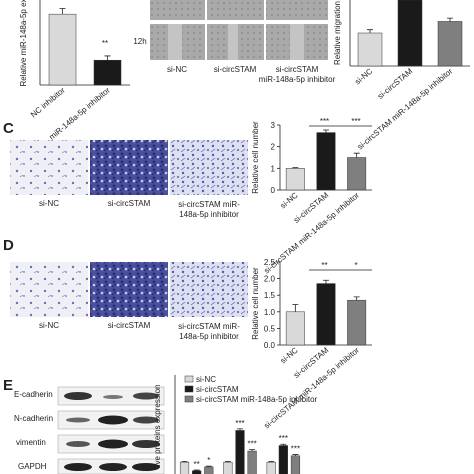 The width and height of the screenshot is (474, 474). Describe the element at coordinates (273, 168) in the screenshot. I see `y-tick-label: 1` at that location.